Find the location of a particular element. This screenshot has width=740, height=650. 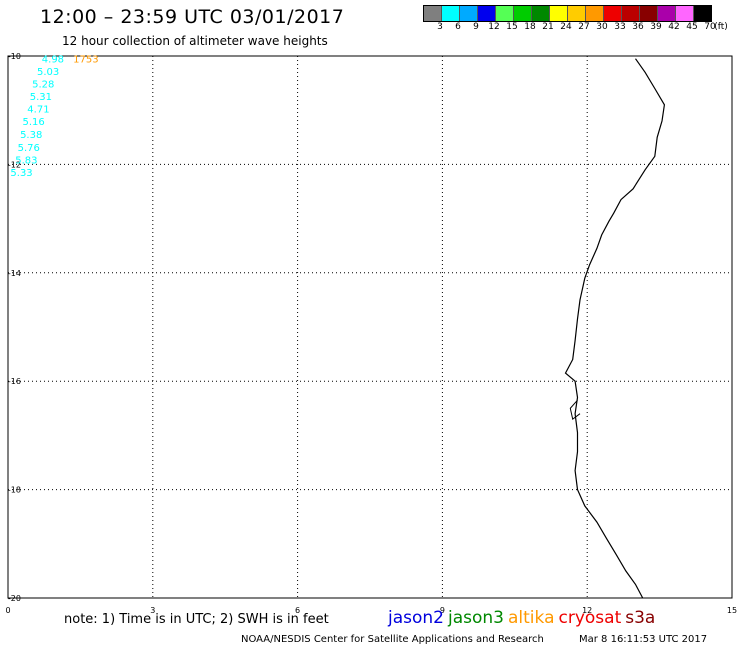

legend-label: 45 is located at coordinates (692, 27).